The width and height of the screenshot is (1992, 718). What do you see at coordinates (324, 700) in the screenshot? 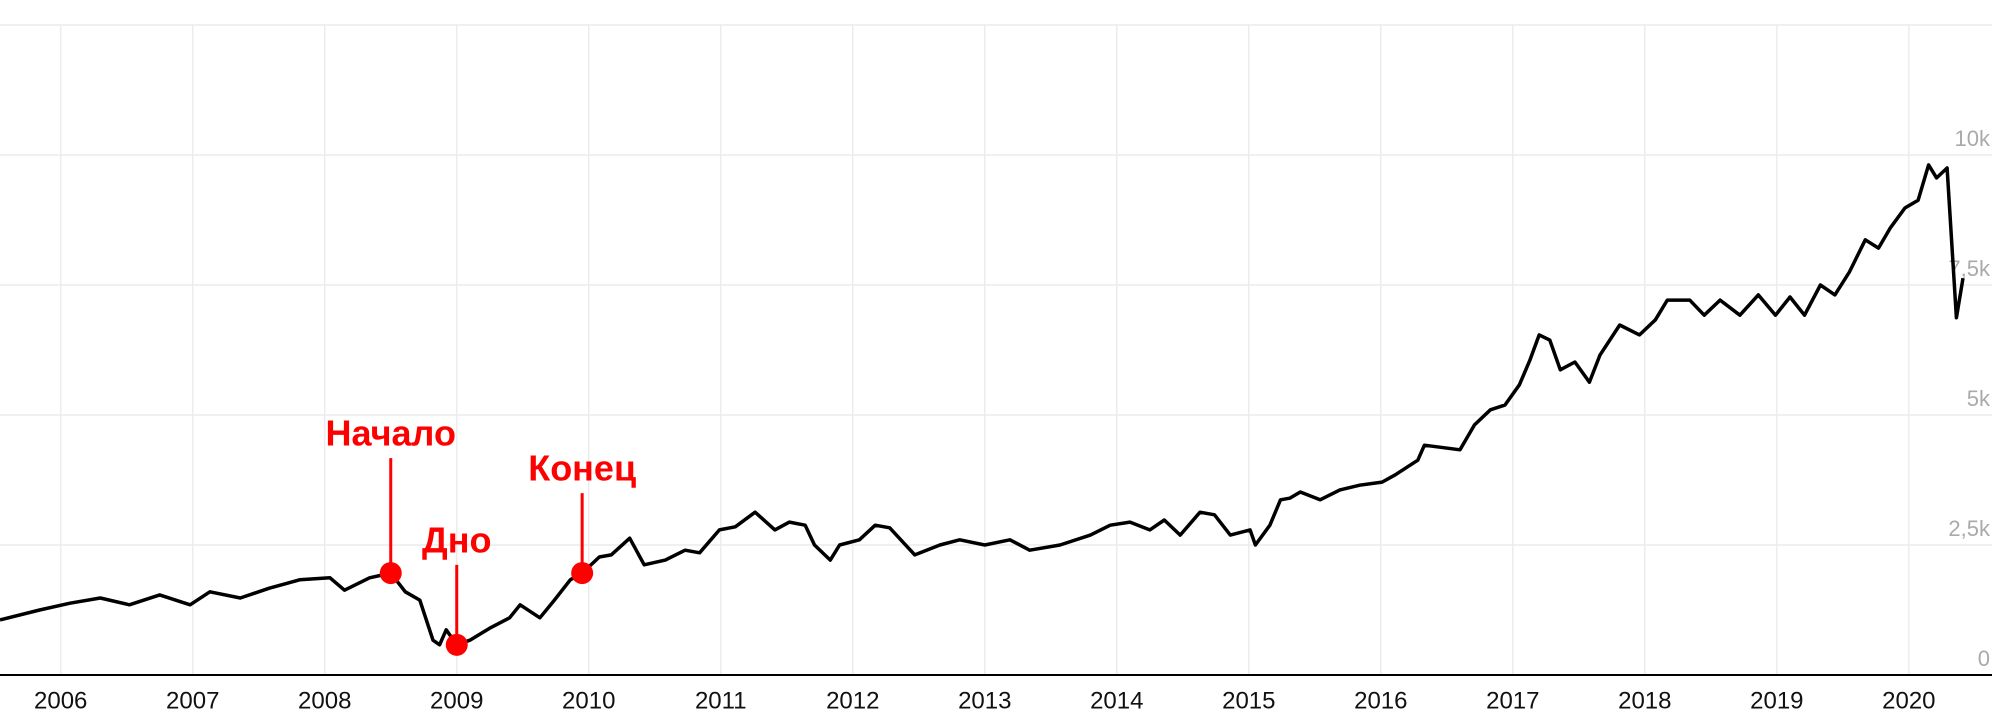
I see `x-tick-label: 2008` at bounding box center [324, 700].